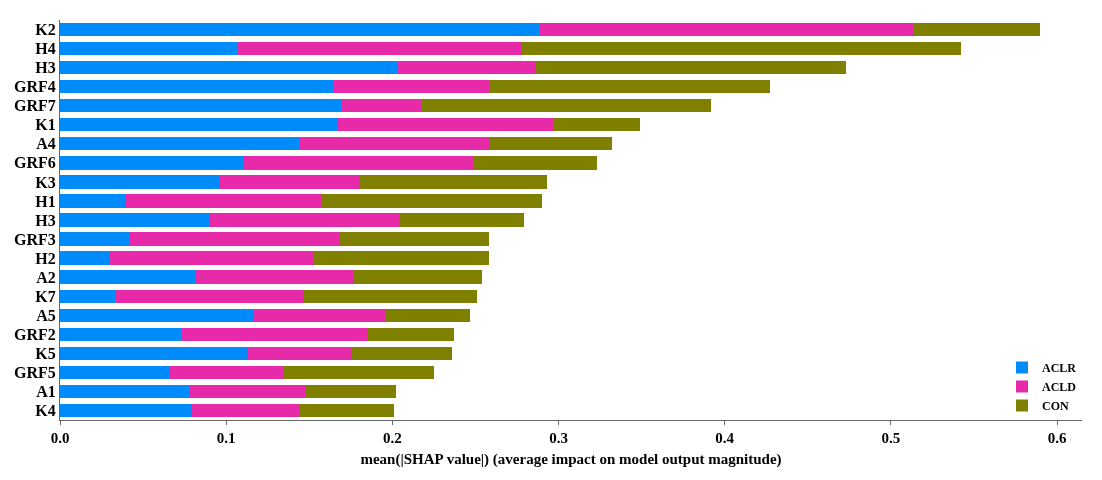  What do you see at coordinates (35, 163) in the screenshot?
I see `y-tick-label: GRF6` at bounding box center [35, 163].